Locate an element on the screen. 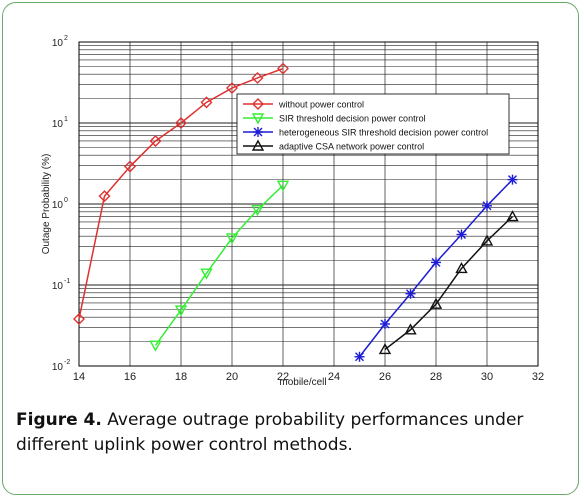 The height and width of the screenshot is (497, 581). y-tick-label: 10 1 is located at coordinates (60, 123).